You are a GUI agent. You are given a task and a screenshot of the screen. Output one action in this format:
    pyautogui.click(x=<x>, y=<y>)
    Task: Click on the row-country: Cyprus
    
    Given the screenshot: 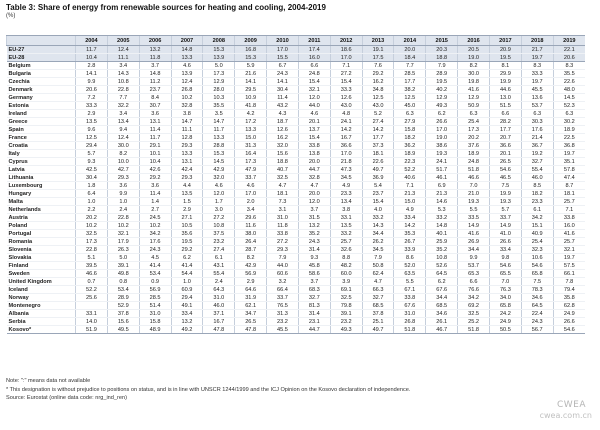 What is the action you would take?
    pyautogui.click(x=41, y=161)
    